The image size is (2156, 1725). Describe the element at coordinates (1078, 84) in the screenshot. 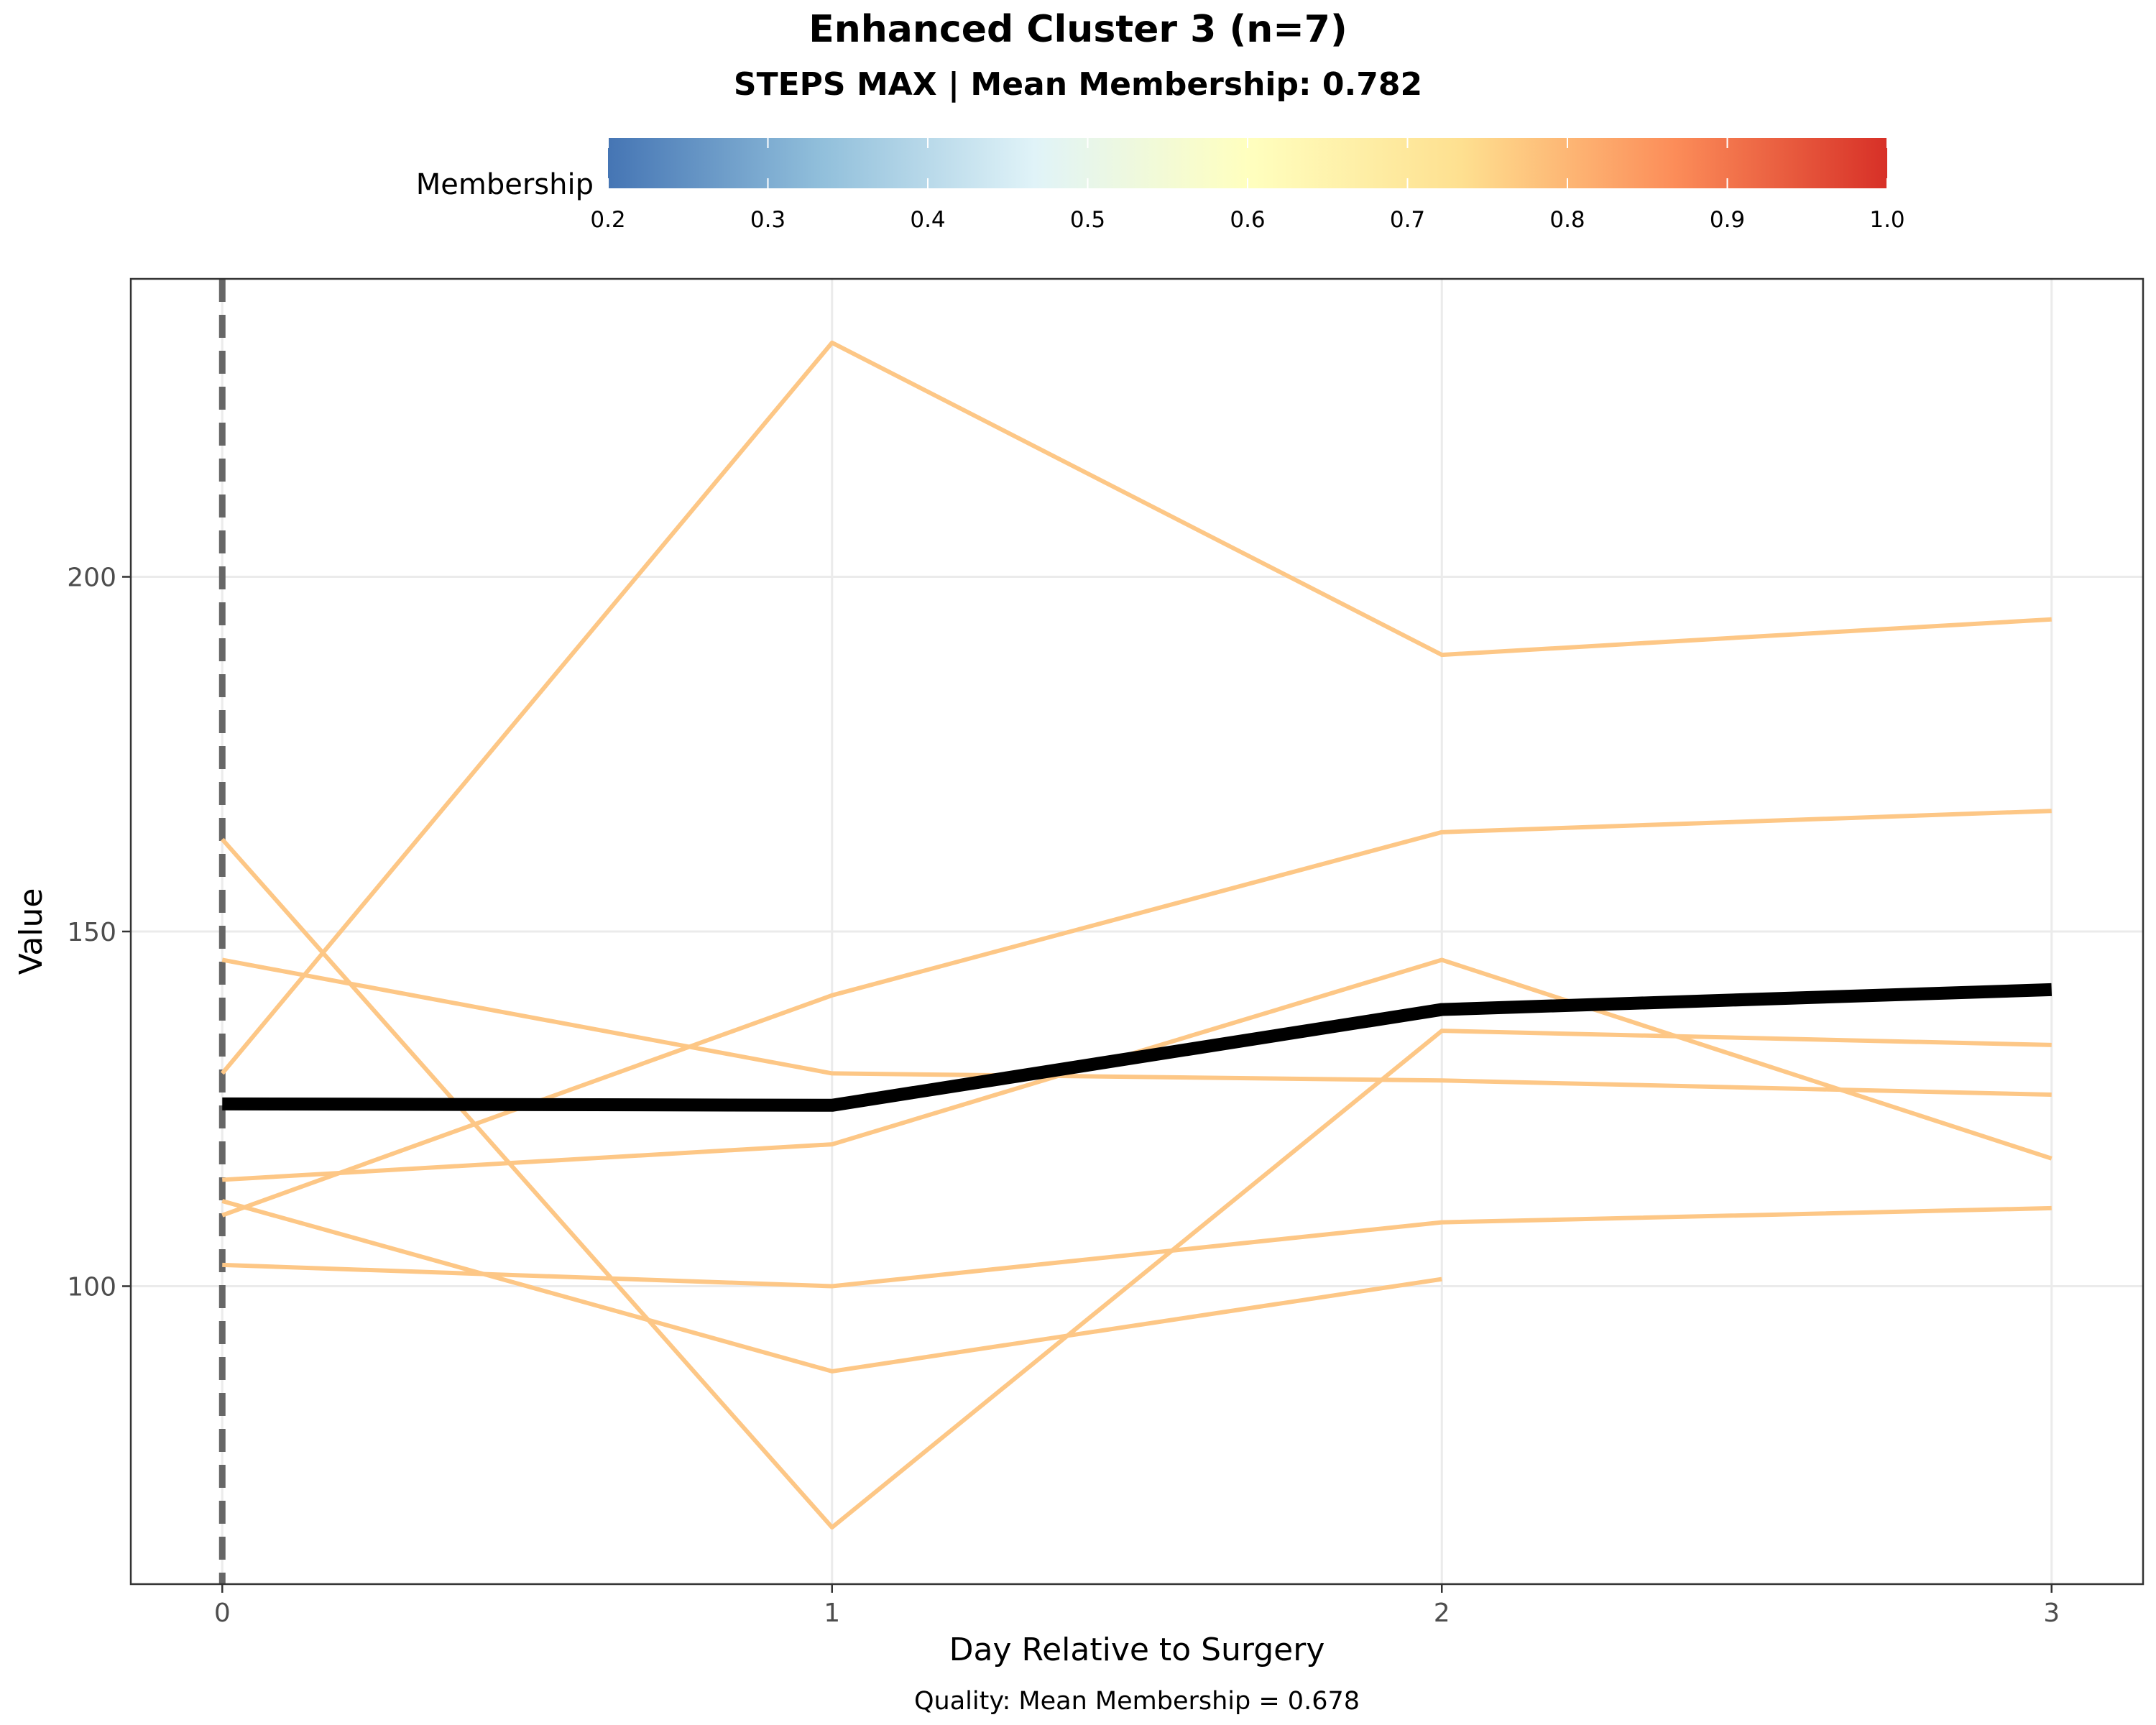

I see `chart-subtitle: STEPS MAX | Mean Membership: 0.782` at that location.